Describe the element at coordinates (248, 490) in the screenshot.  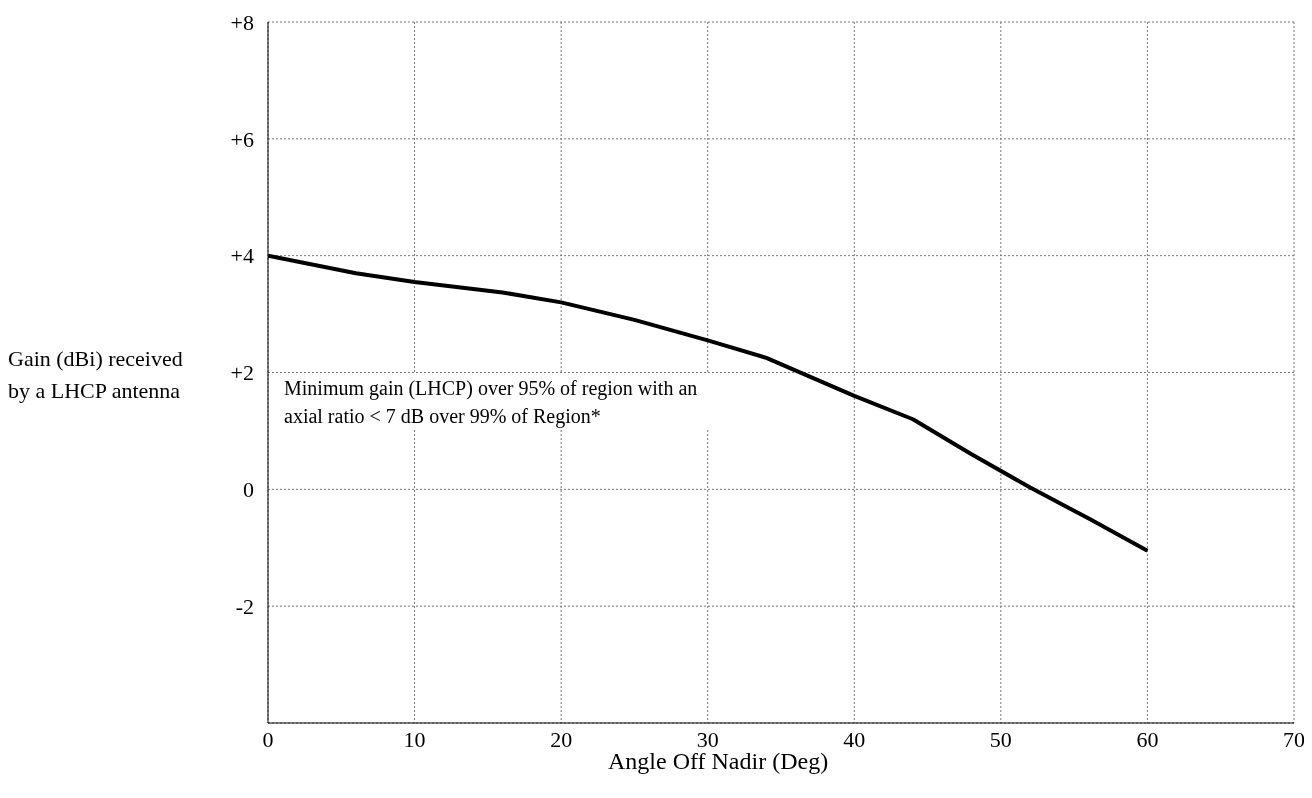
I see `y-tick-label: 0` at that location.